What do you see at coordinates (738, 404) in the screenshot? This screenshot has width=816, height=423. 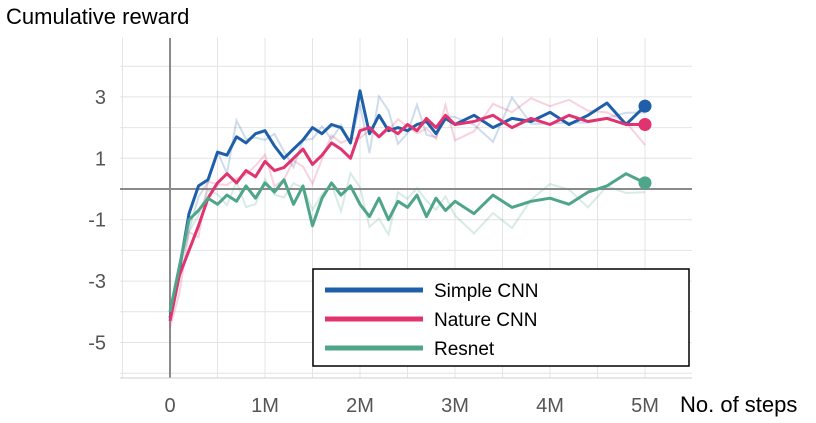 I see `x-axis-label: No. of steps` at bounding box center [738, 404].